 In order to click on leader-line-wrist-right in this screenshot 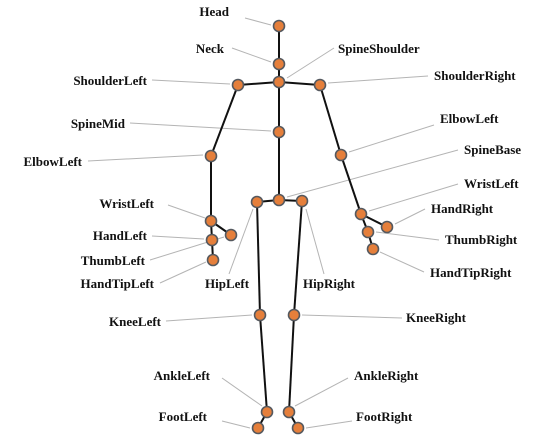, I will do `click(186, 211)`.